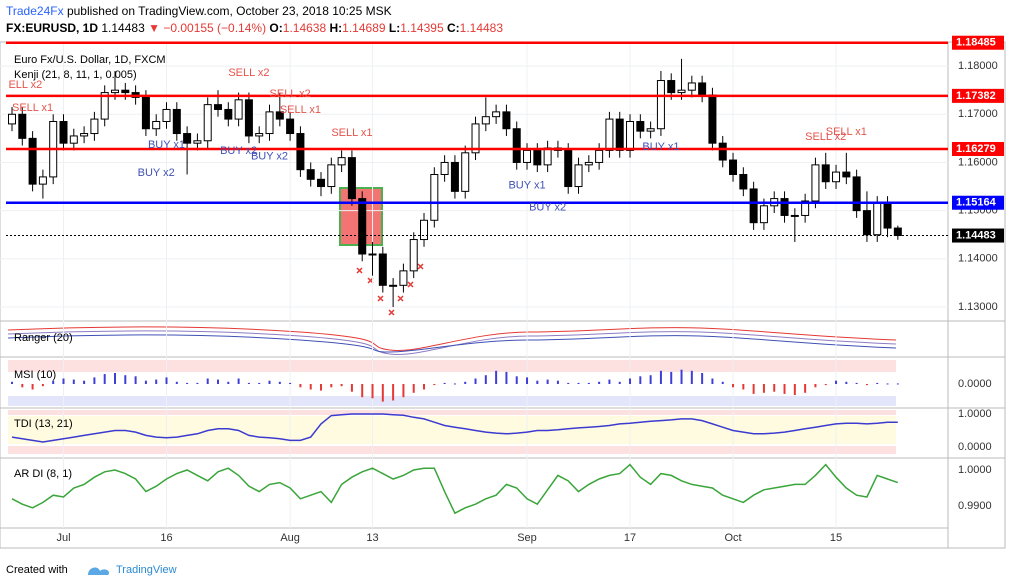 This screenshot has width=1011, height=587. I want to click on panel-title: MSI (10), so click(35, 375).